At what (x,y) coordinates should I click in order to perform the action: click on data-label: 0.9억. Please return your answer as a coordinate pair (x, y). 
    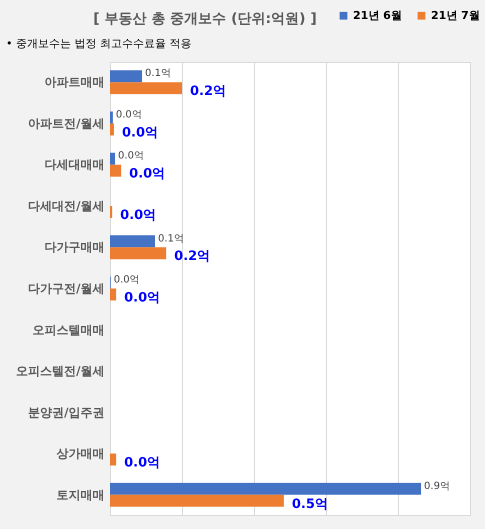
    Looking at the image, I should click on (437, 486).